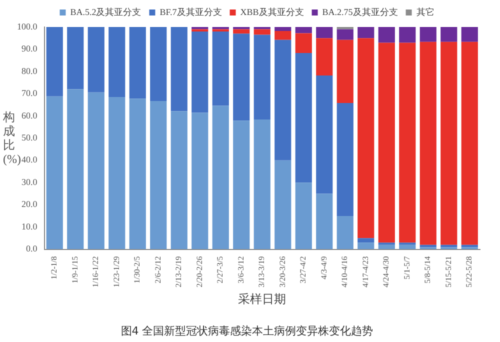  I want to click on y-tick-label: 20.0, so click(30, 204).